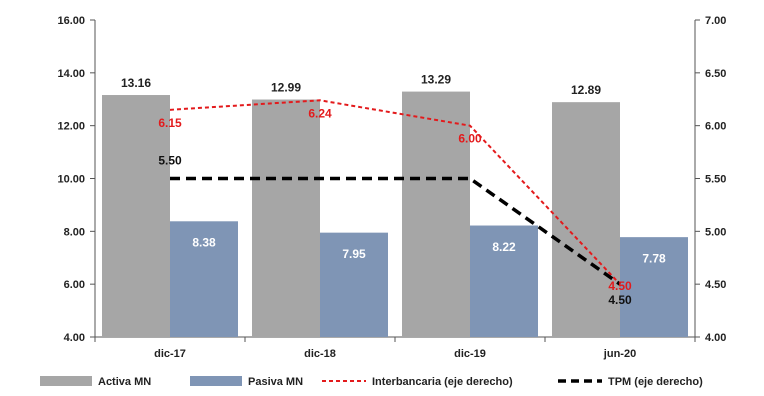 This screenshot has width=764, height=396. I want to click on line-label-tpm-eje-derecho: 4.50, so click(620, 300).